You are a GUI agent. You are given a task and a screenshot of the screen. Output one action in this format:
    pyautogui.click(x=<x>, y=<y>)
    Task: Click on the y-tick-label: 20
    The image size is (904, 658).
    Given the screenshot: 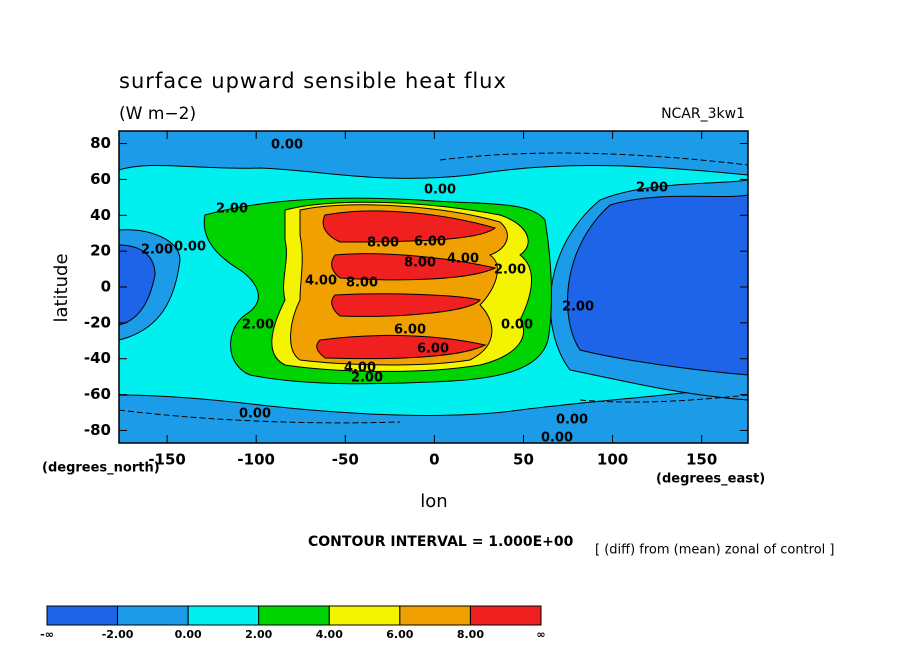 What is the action you would take?
    pyautogui.click(x=100, y=251)
    